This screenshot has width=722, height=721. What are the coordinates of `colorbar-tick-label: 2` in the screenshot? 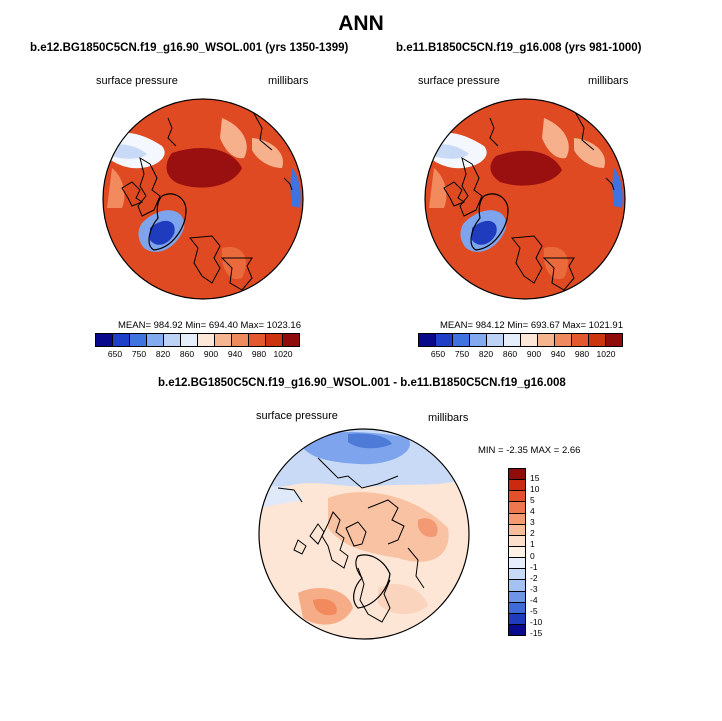 It's located at (532, 533).